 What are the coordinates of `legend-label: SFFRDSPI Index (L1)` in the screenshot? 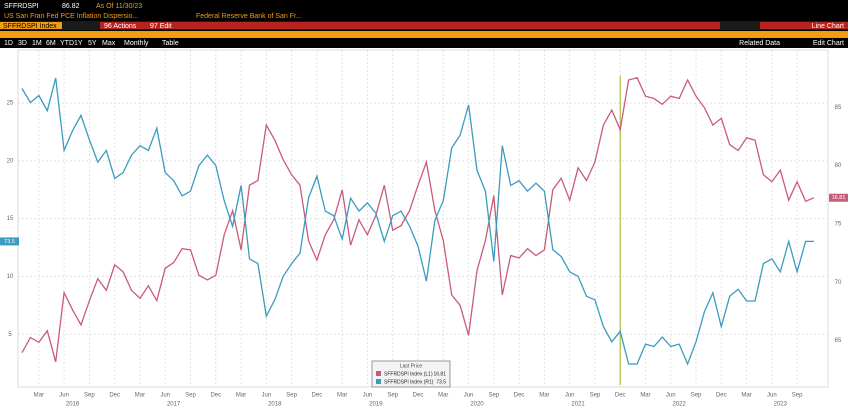 It's located at (408, 374).